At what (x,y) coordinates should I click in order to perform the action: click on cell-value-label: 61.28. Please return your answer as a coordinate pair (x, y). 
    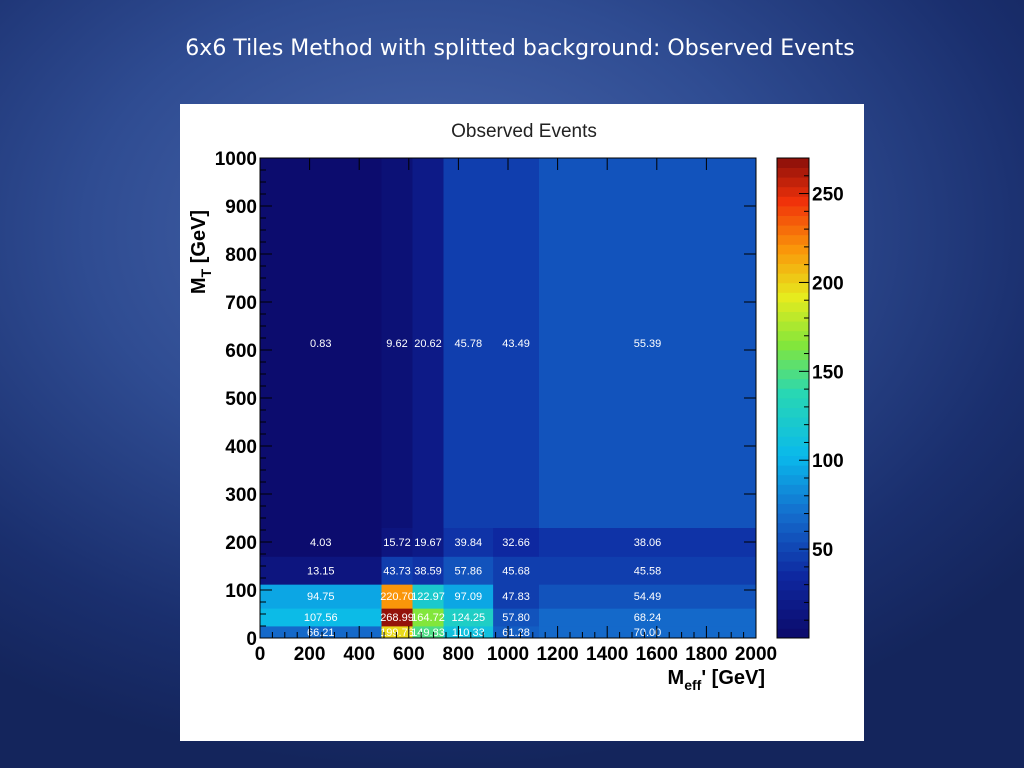
    Looking at the image, I should click on (516, 633).